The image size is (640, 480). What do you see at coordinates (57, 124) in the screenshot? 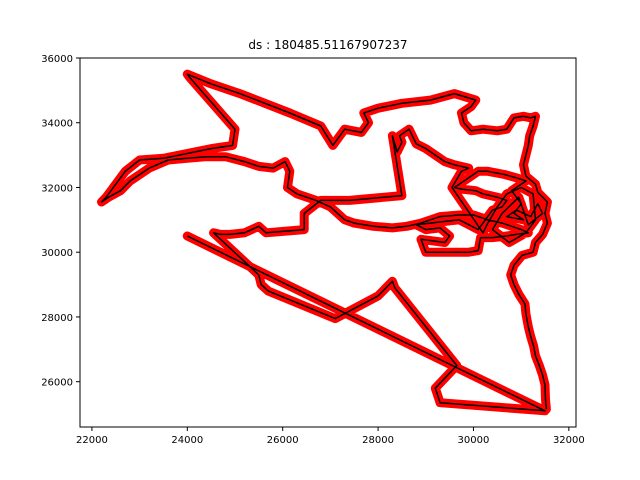
I see `y-tick-label: 34000` at bounding box center [57, 124].